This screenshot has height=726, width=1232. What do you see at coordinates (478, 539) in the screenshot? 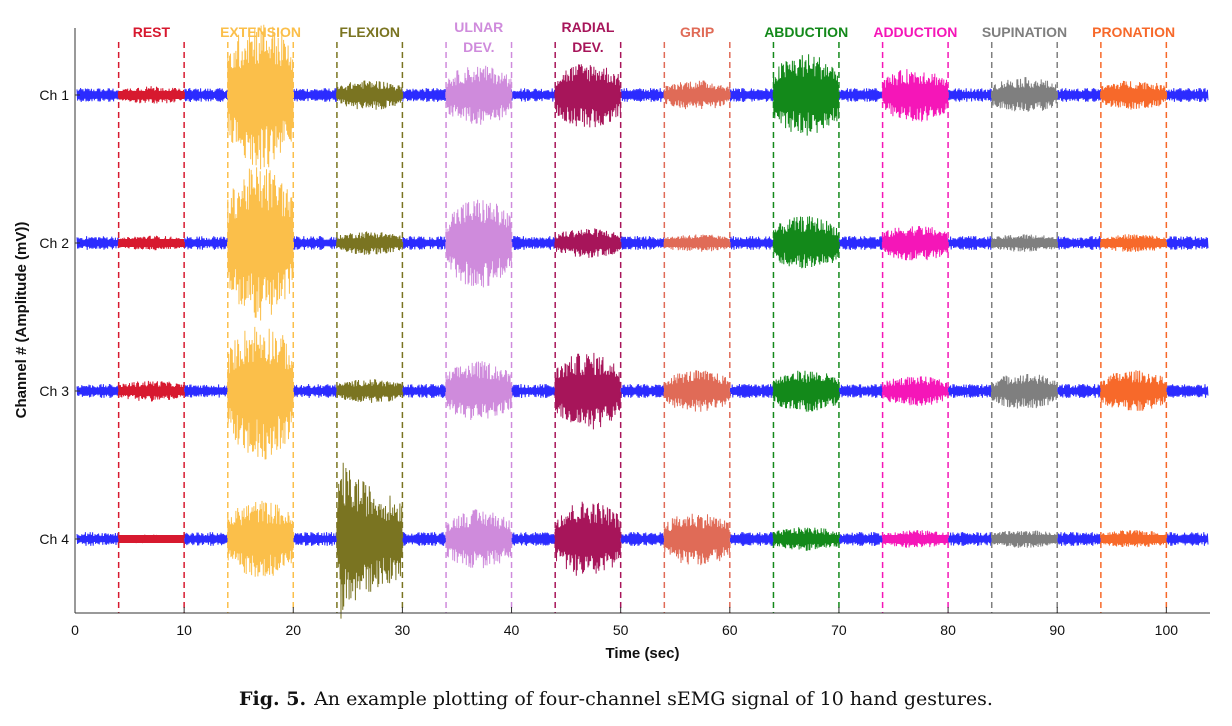
I see `burst-ulnar-ch4` at bounding box center [478, 539].